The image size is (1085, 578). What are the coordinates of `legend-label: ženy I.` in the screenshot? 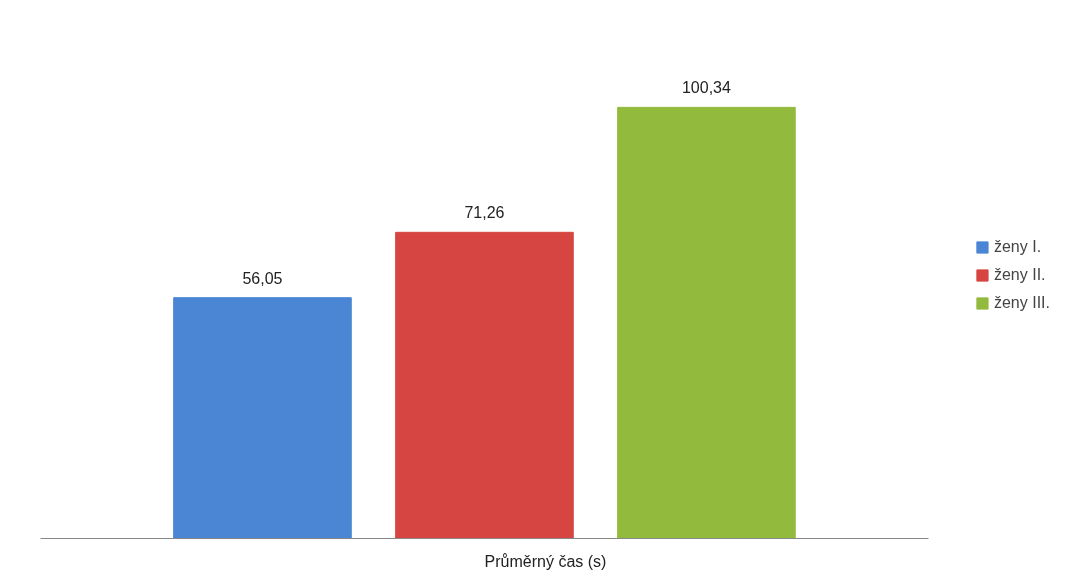 It's located at (1017, 247).